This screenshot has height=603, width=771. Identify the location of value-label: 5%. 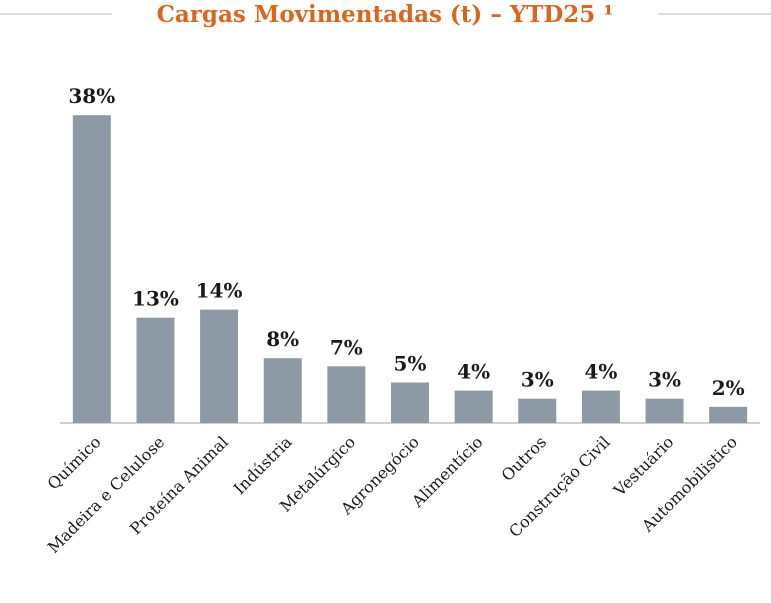
(410, 364).